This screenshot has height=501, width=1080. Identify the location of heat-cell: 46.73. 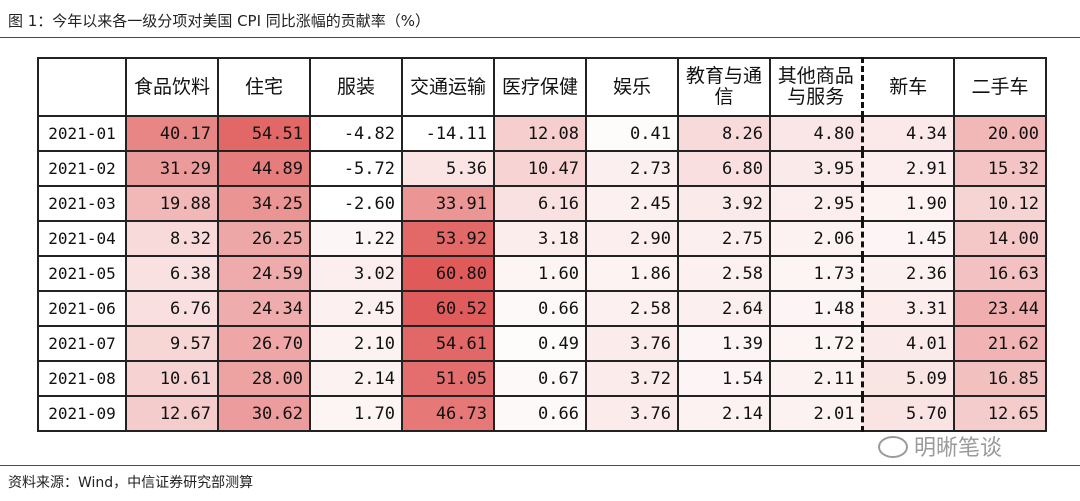
(448, 413).